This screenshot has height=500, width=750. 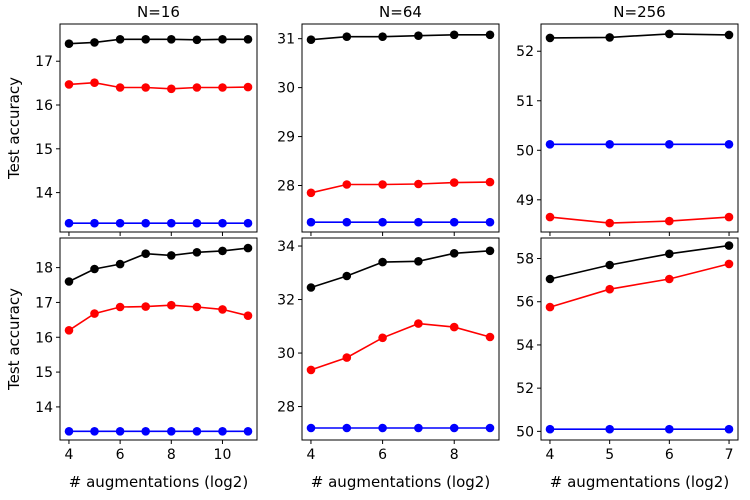 What do you see at coordinates (286, 138) in the screenshot?
I see `y-tick-label: 29` at bounding box center [286, 138].